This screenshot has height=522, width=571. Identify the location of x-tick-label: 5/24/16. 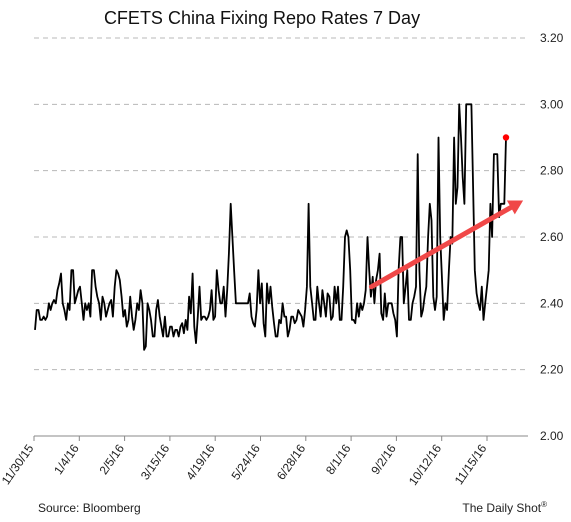
(246, 461).